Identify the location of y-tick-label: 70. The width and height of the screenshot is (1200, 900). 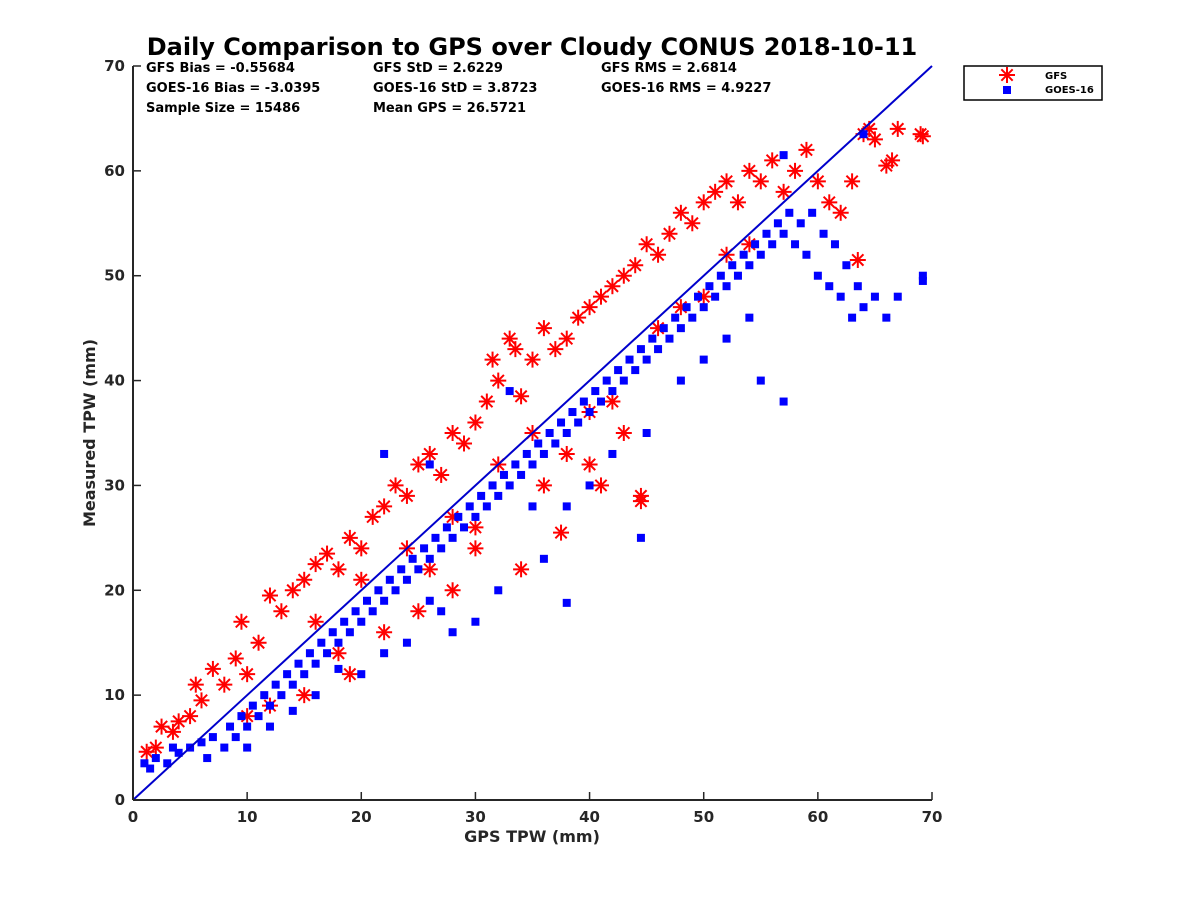
(114, 66).